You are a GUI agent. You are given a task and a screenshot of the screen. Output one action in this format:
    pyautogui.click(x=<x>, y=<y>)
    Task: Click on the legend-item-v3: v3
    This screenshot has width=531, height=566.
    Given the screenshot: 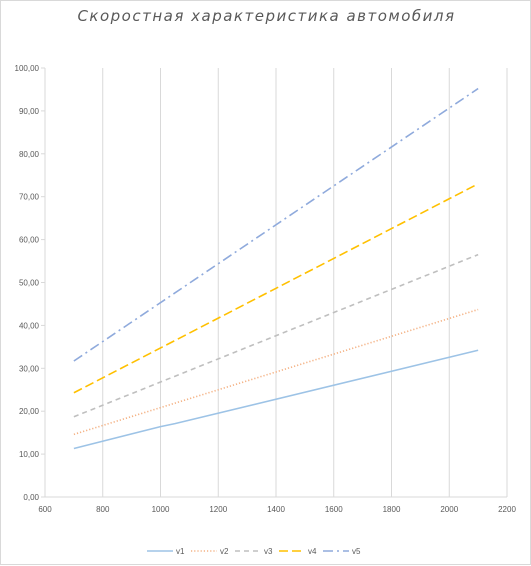 What is the action you would take?
    pyautogui.click(x=254, y=551)
    